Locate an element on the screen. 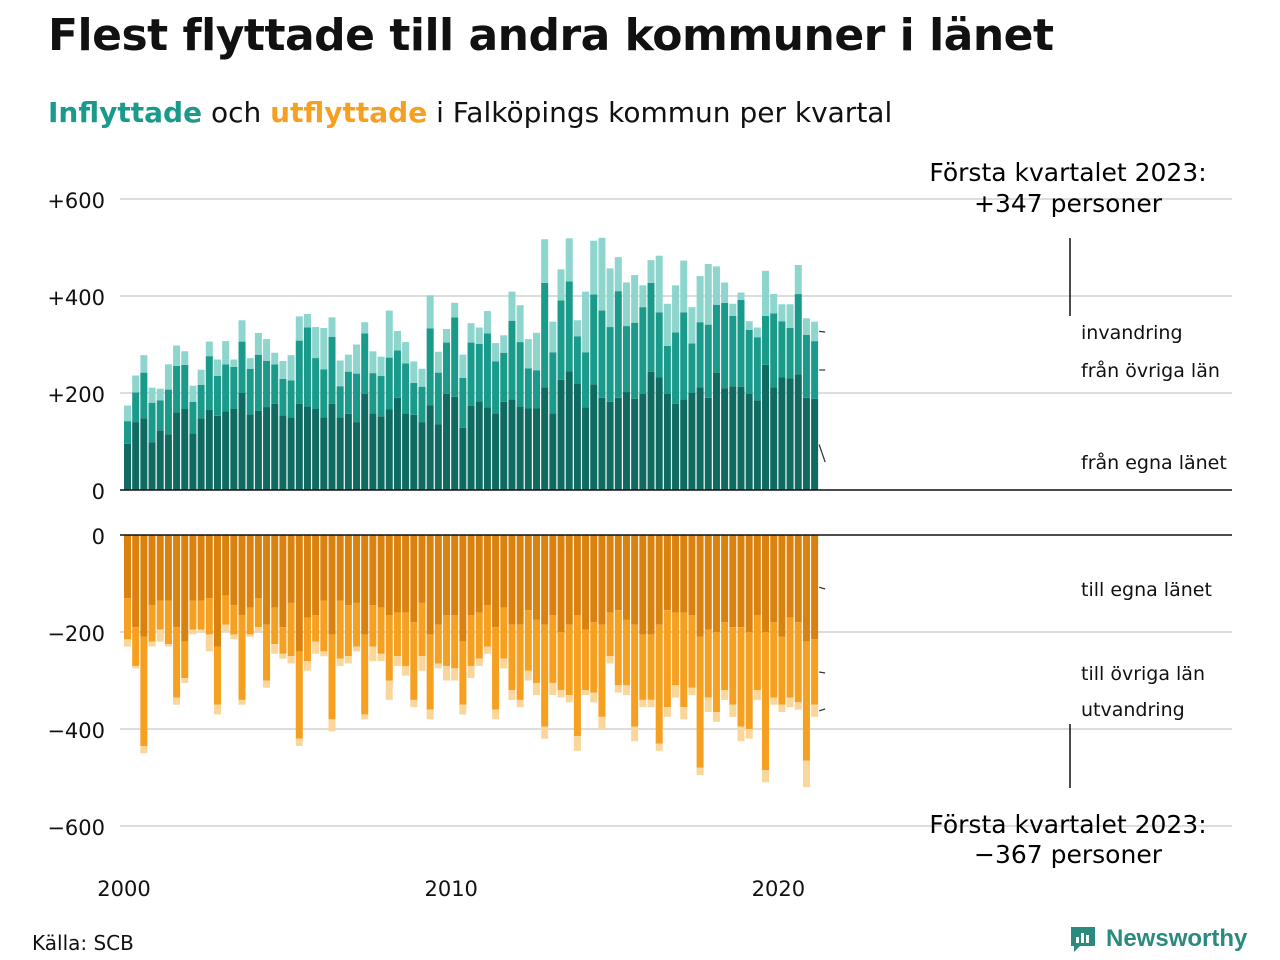 The image size is (1280, 960). brand-name: Newsworthy is located at coordinates (1177, 938).